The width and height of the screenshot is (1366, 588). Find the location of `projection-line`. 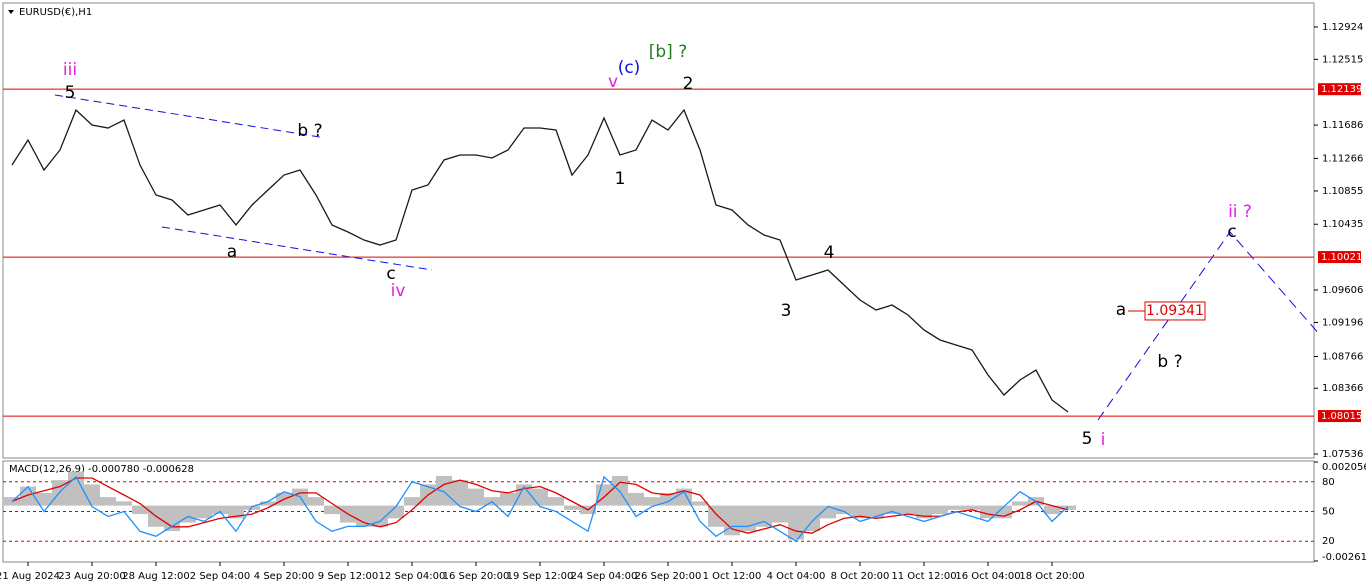

projection-line is located at coordinates (1209, 326).